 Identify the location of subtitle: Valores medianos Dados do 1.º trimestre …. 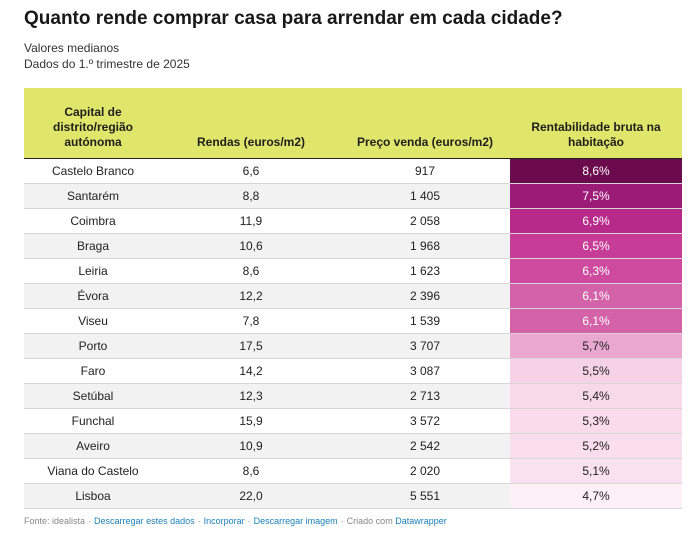
(107, 56).